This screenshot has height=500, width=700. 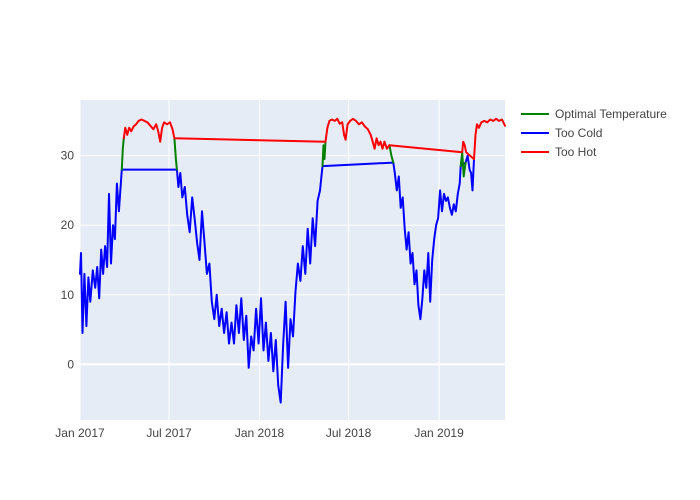 I want to click on x-tick-label: Jan 2018, so click(x=260, y=433).